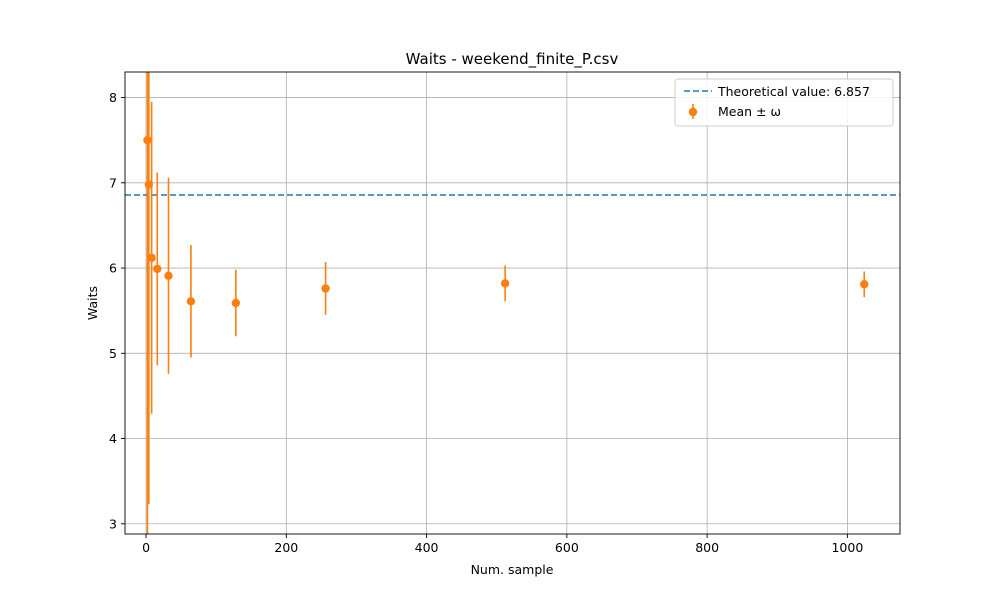  Describe the element at coordinates (113, 523) in the screenshot. I see `y-tick-label: 3` at that location.